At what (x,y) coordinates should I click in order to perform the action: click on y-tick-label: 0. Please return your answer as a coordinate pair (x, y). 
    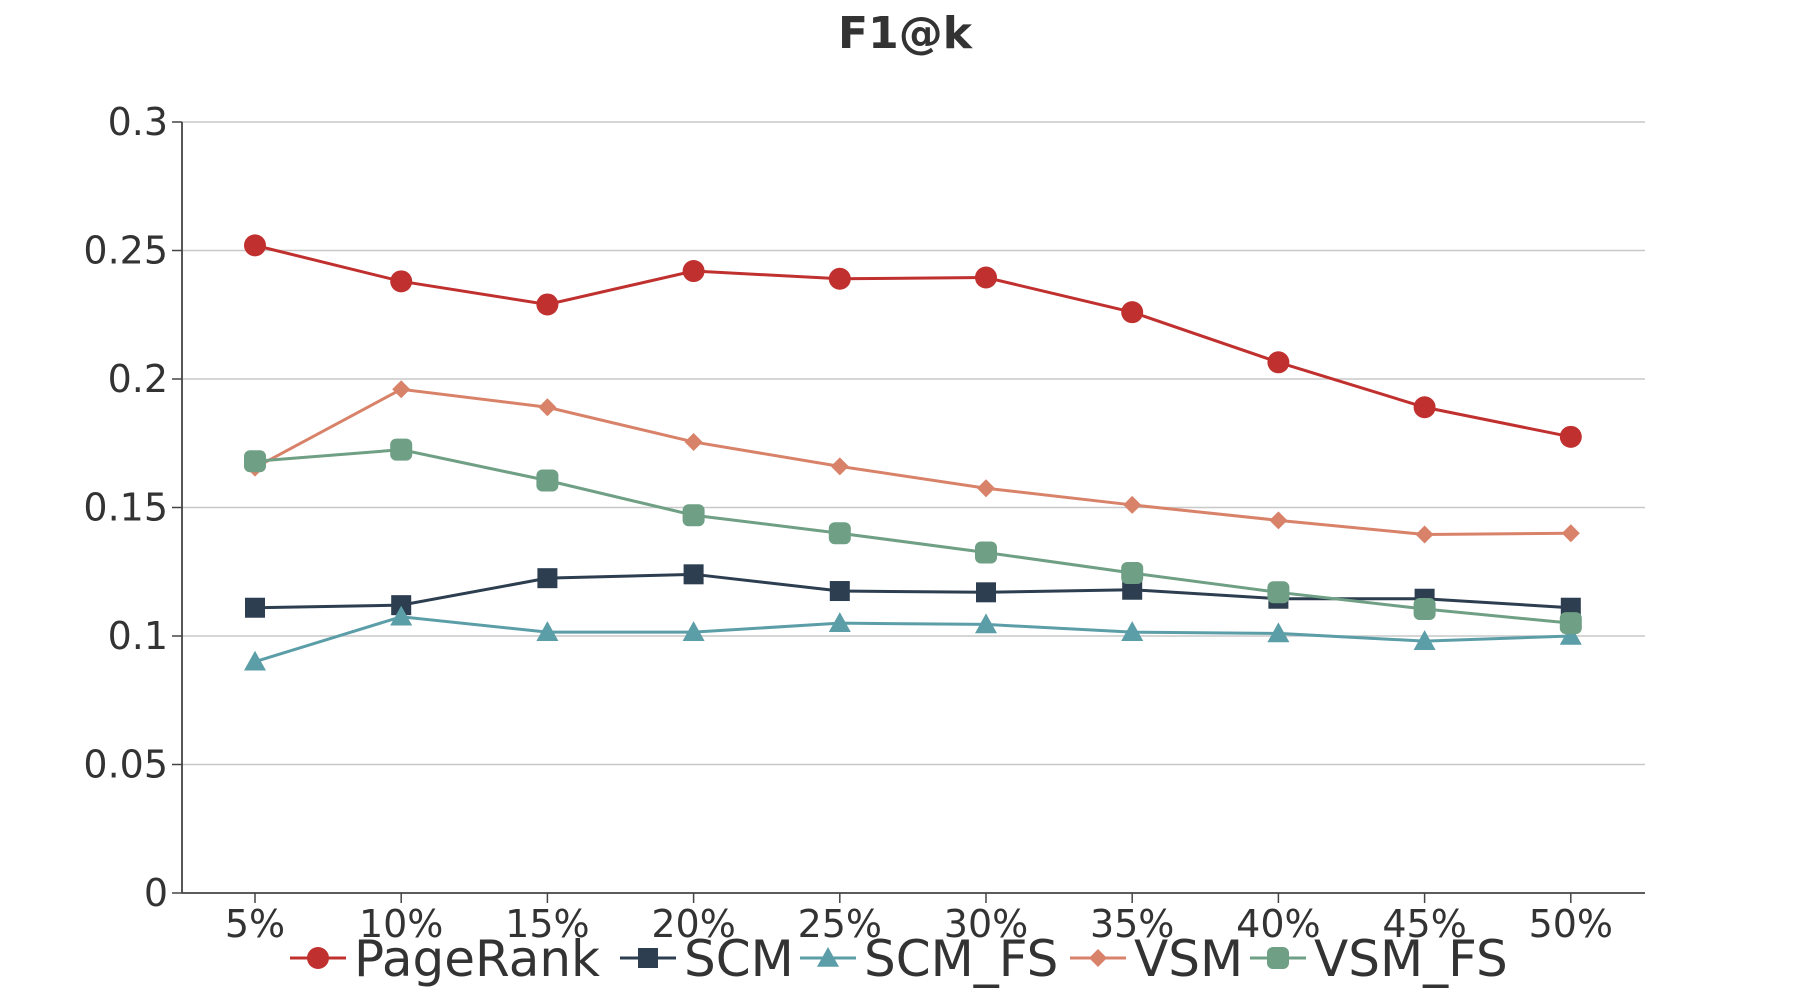
    Looking at the image, I should click on (156, 893).